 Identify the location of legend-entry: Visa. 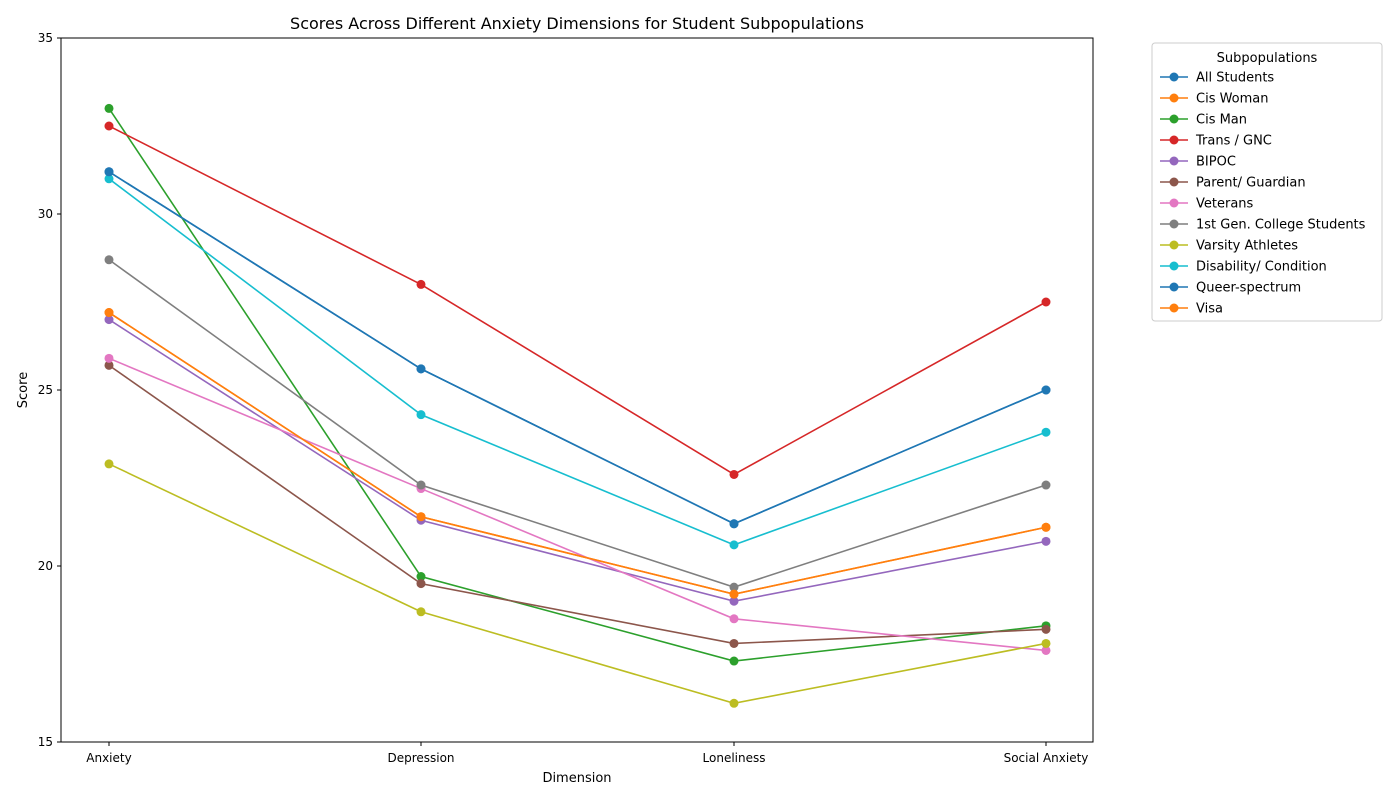
(1191, 309).